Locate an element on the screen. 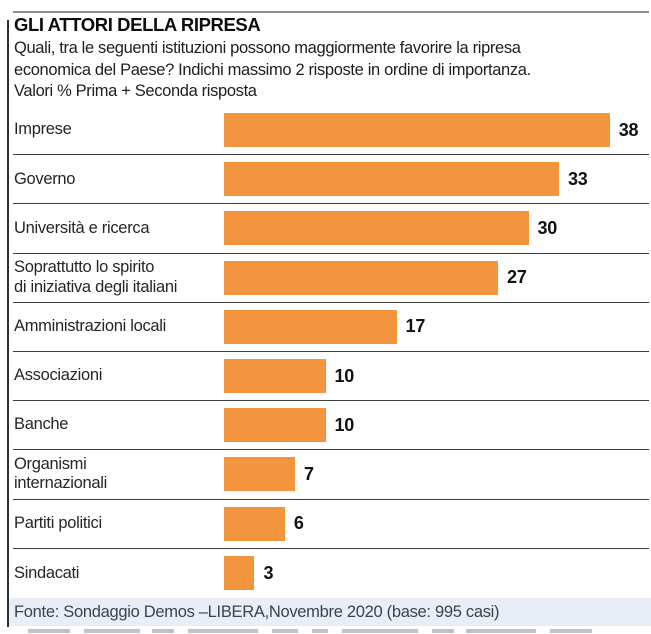  bar-row: Imprese 38 is located at coordinates (331, 131).